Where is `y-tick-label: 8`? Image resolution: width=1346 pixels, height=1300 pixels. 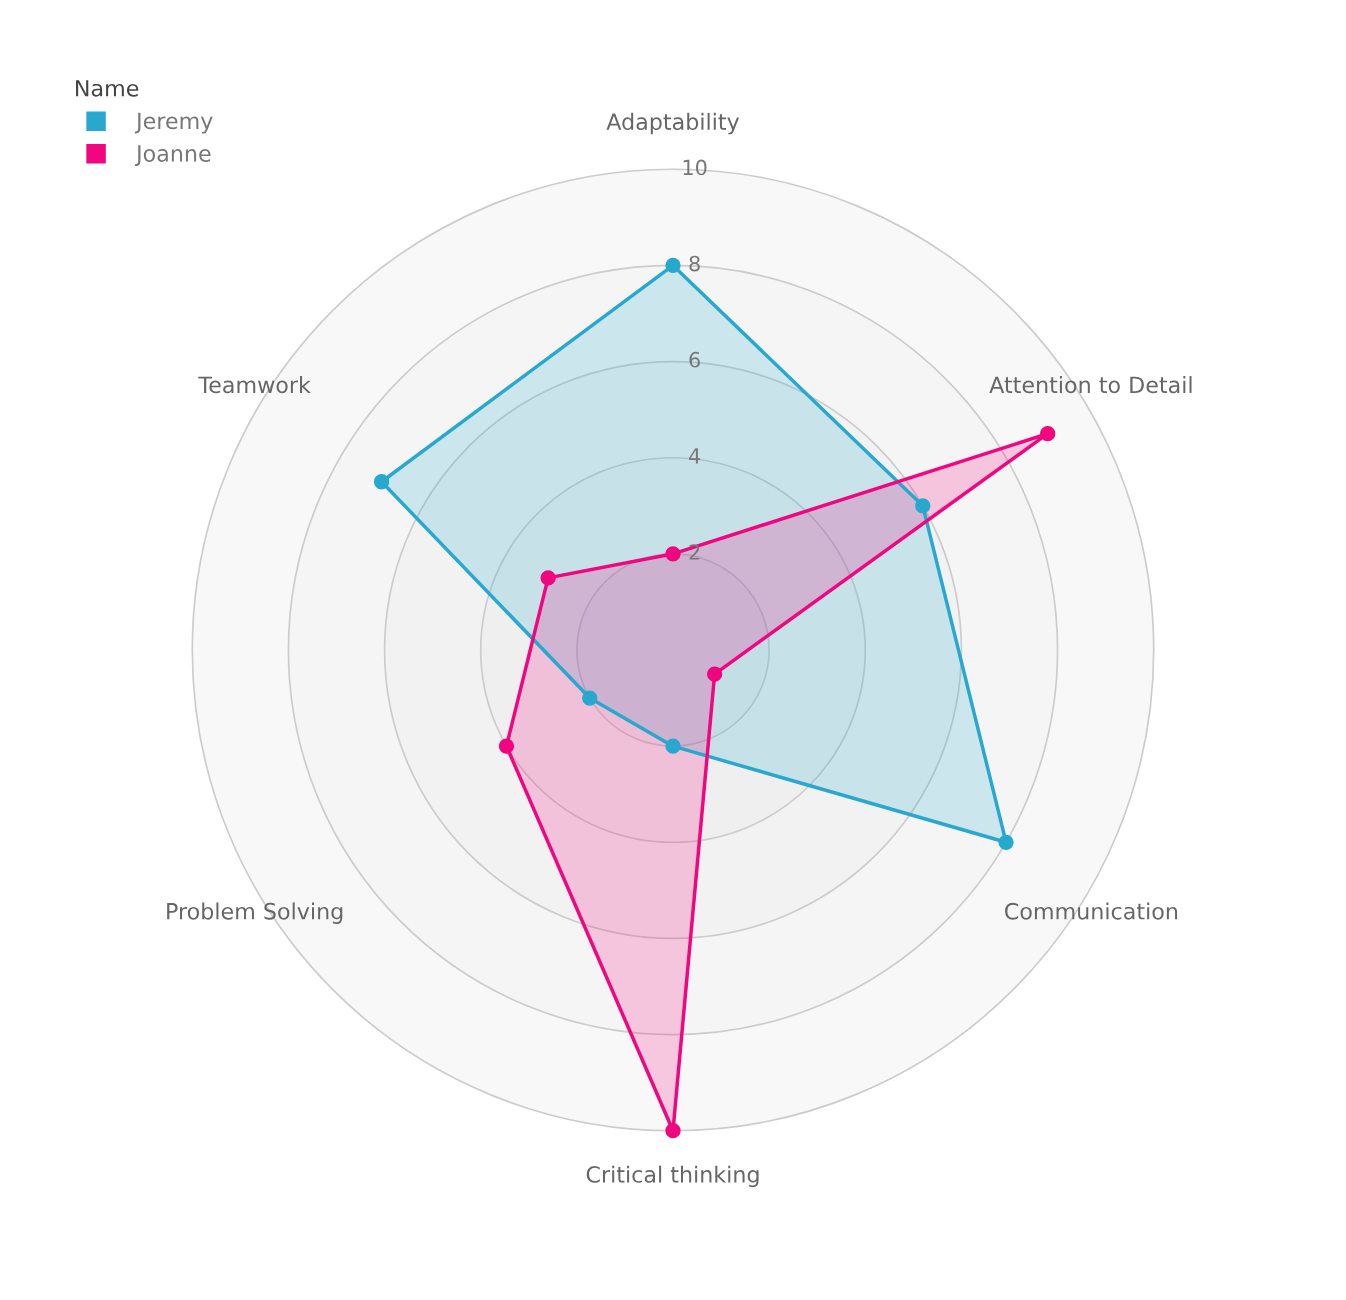
y-tick-label: 8 is located at coordinates (694, 263).